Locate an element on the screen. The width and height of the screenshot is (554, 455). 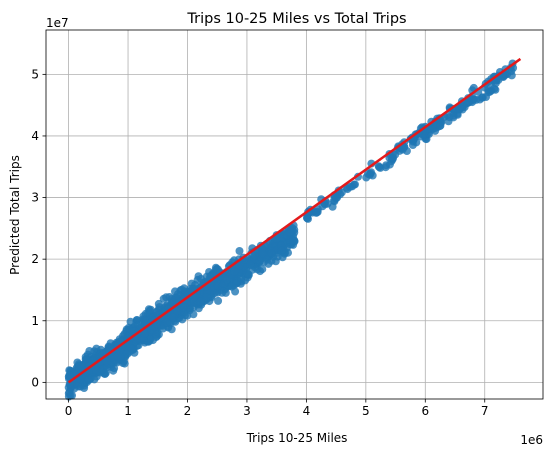
y-tick-label: 5 is located at coordinates (35, 74).